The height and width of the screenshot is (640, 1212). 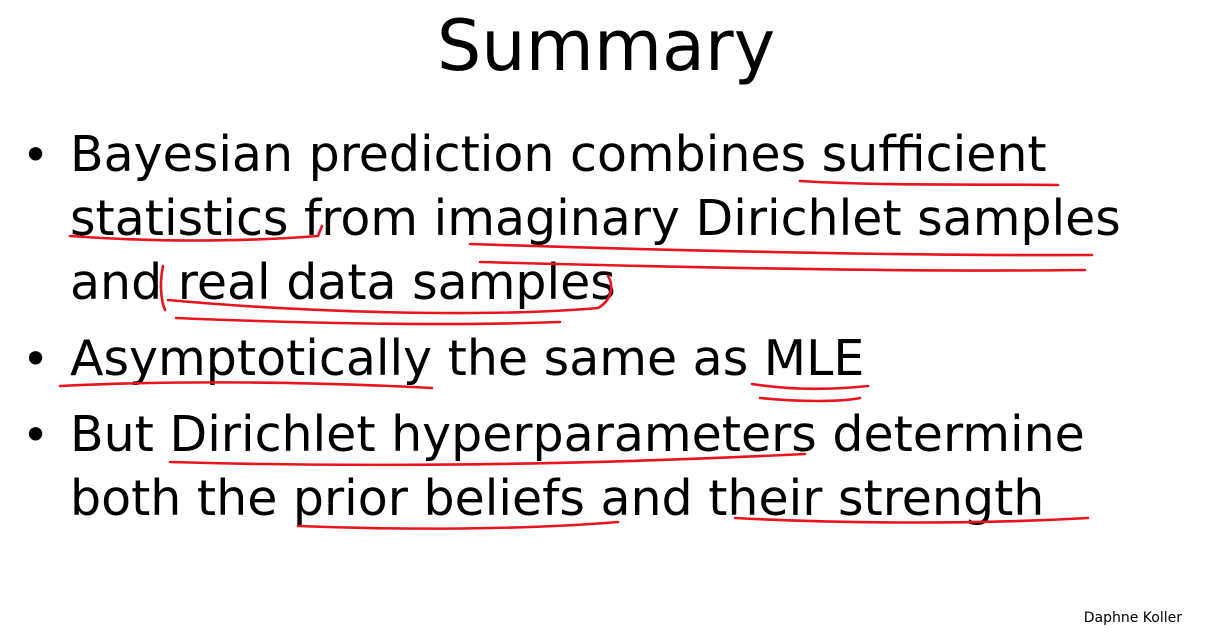 I want to click on underline-real-data-samples-second, so click(x=368, y=321).